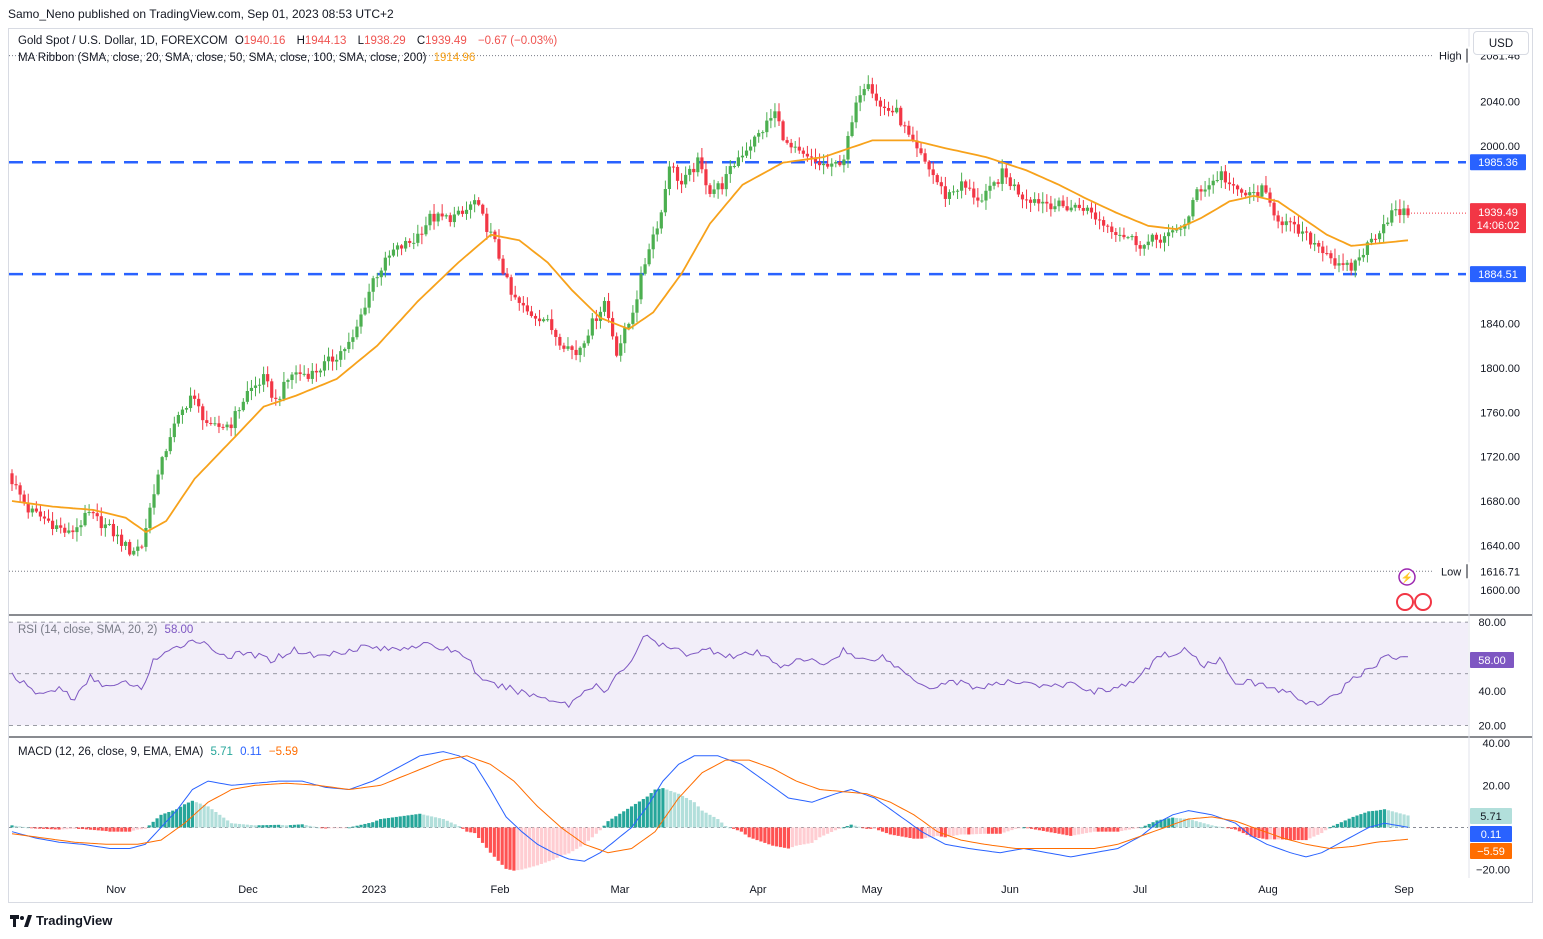  What do you see at coordinates (123, 41) in the screenshot?
I see `symbol-title: Gold Spot / U.S. Dollar, 1D, FOREXCOM` at bounding box center [123, 41].